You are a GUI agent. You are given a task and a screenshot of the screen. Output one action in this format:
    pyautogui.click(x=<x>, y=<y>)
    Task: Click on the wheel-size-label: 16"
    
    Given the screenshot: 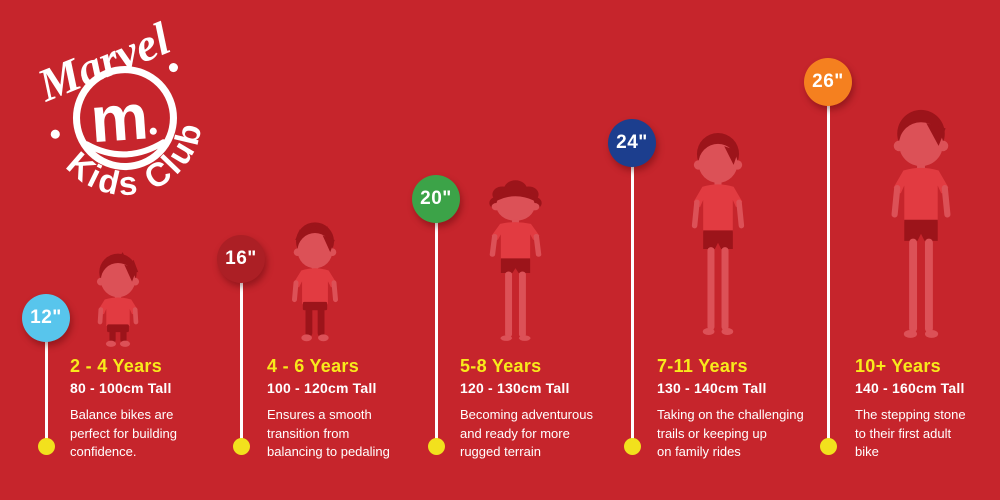 What is the action you would take?
    pyautogui.click(x=241, y=258)
    